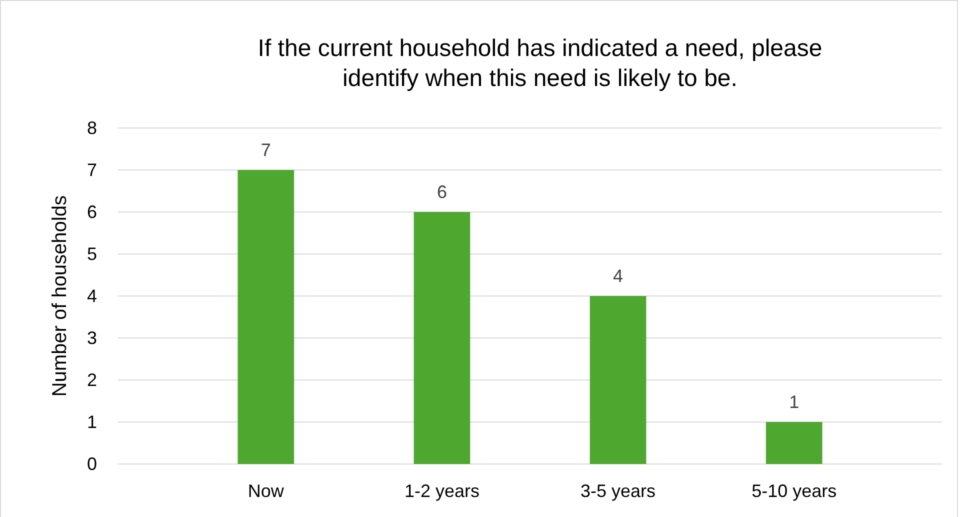 This screenshot has height=517, width=960. Describe the element at coordinates (91, 170) in the screenshot. I see `y-tick-label: 7` at that location.